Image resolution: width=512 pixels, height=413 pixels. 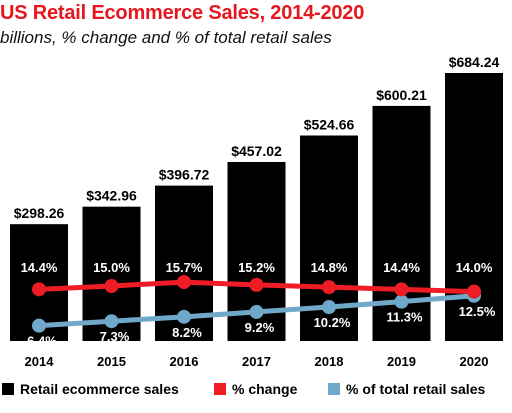 I want to click on chart-title: US Retail Ecommerce Sales, 2014-2020, so click(x=182, y=13).